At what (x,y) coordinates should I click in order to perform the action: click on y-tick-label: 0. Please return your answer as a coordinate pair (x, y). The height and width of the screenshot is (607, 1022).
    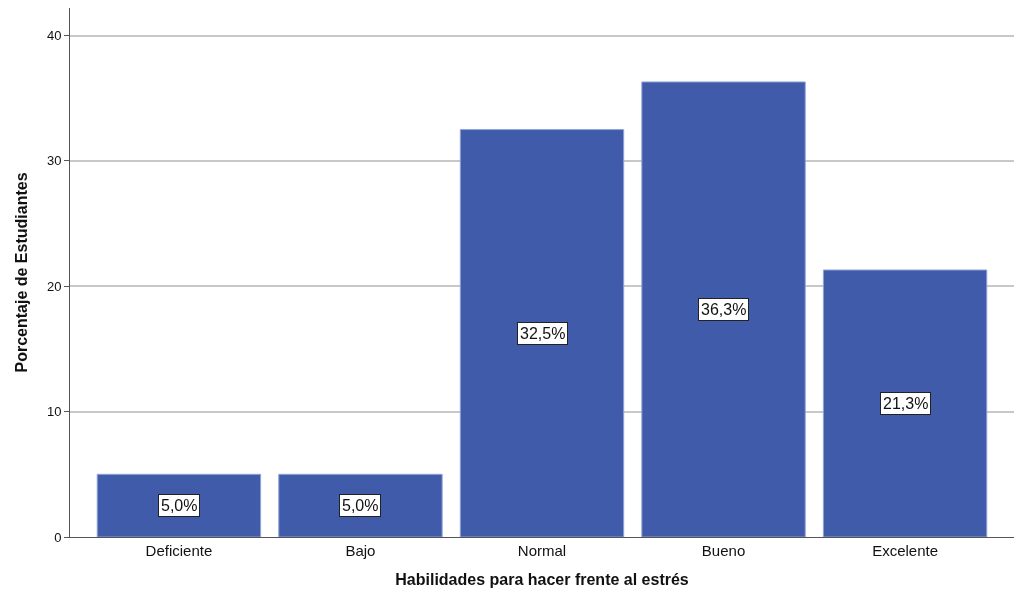
    Looking at the image, I should click on (58, 537).